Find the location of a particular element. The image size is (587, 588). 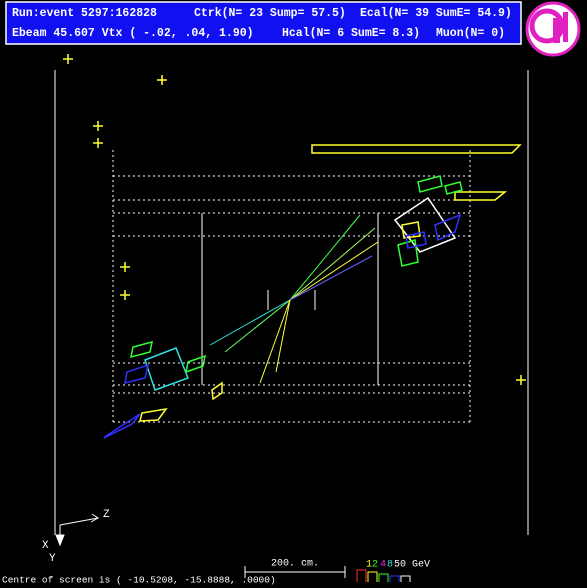

ctrk: Ctrk(N= 23 Sump= 57.5) is located at coordinates (270, 13).